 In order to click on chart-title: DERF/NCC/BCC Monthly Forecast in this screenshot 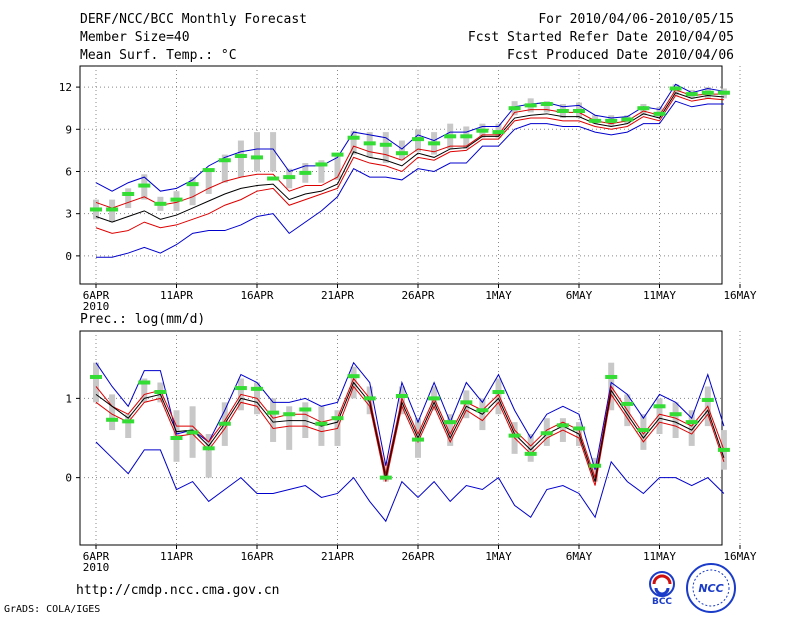, I will do `click(193, 19)`.